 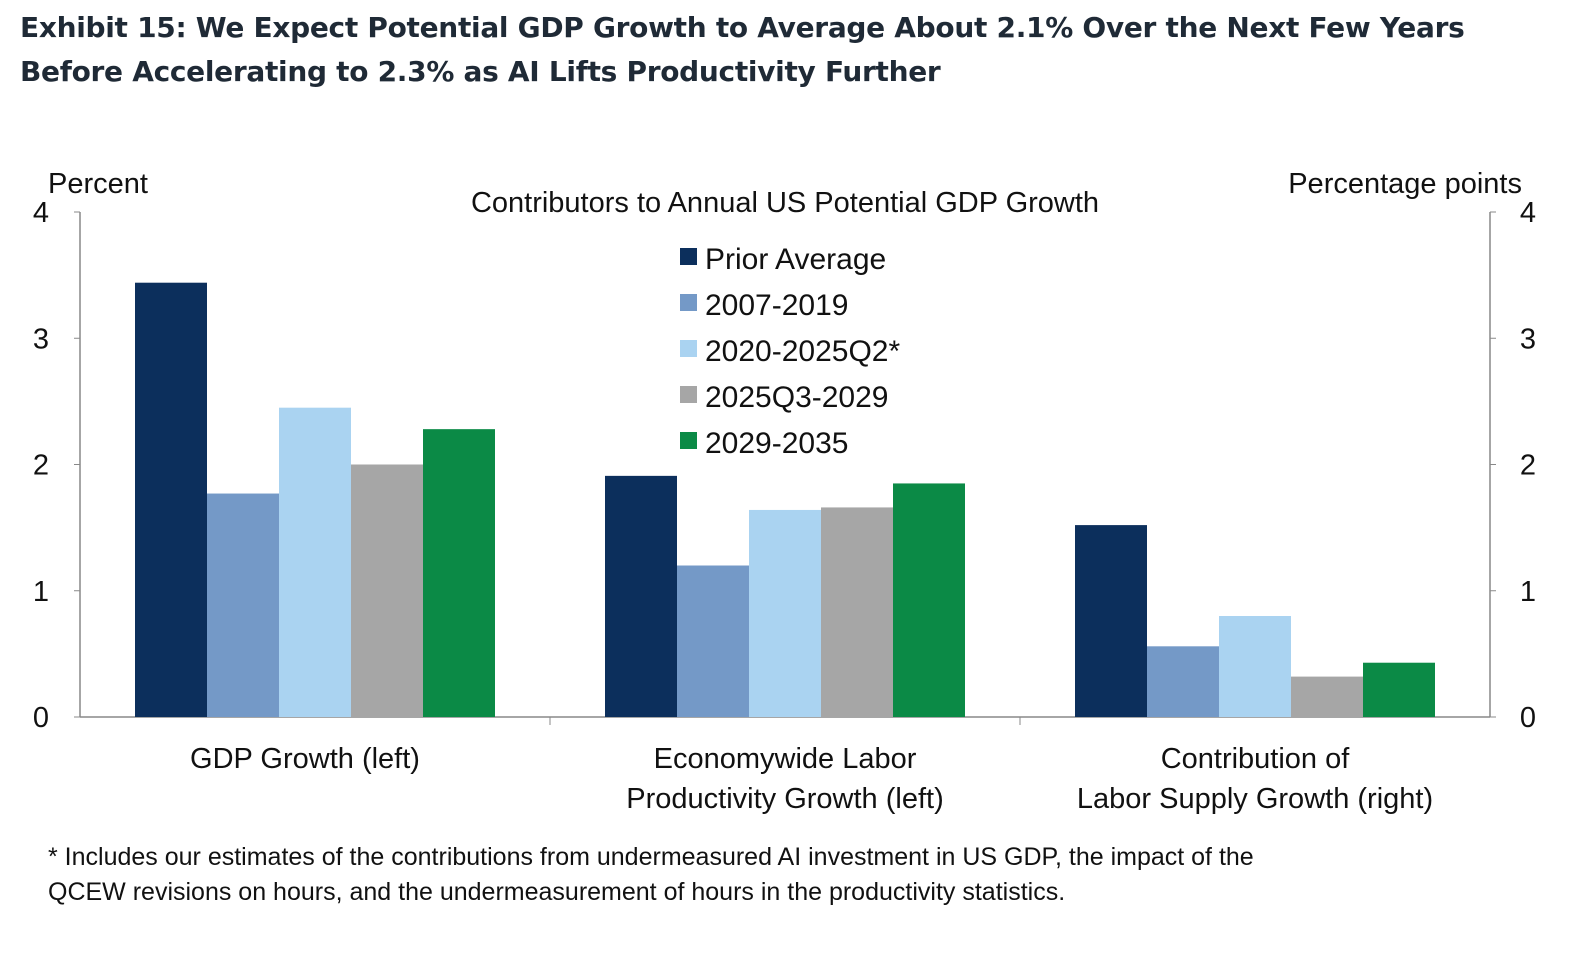 I want to click on left-tick-label: 1, so click(x=41, y=592).